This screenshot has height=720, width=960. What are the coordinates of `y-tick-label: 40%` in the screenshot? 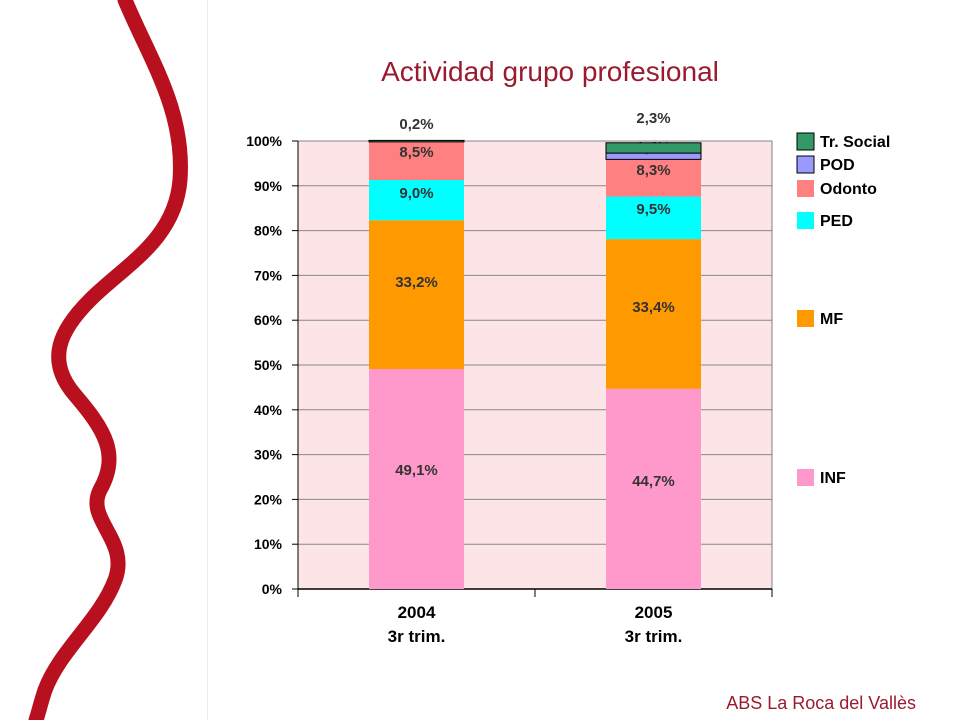 It's located at (268, 410).